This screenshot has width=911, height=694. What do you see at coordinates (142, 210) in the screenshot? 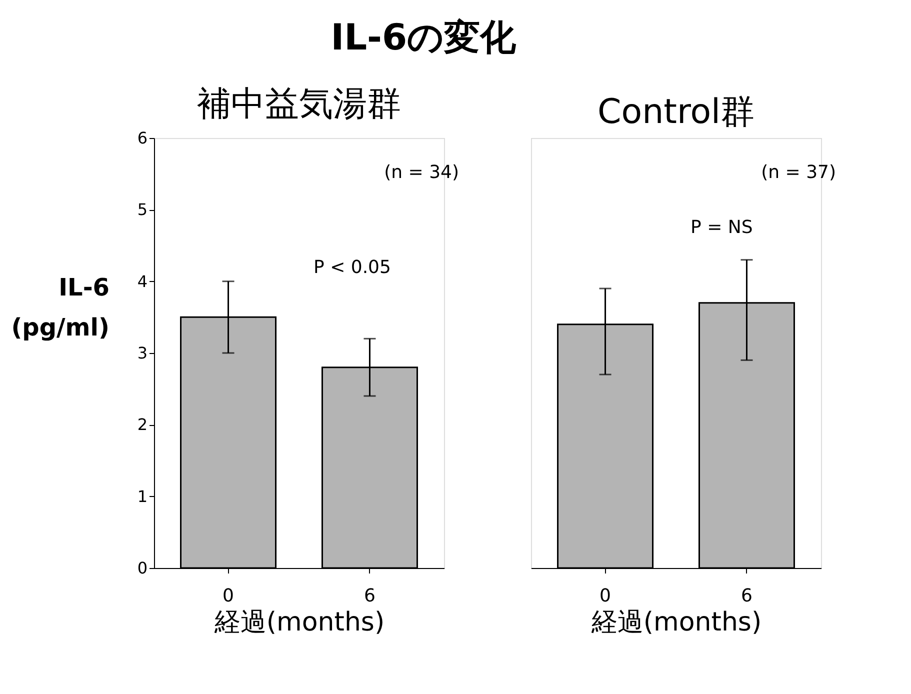
I see `y-tick-label: 5` at bounding box center [142, 210].